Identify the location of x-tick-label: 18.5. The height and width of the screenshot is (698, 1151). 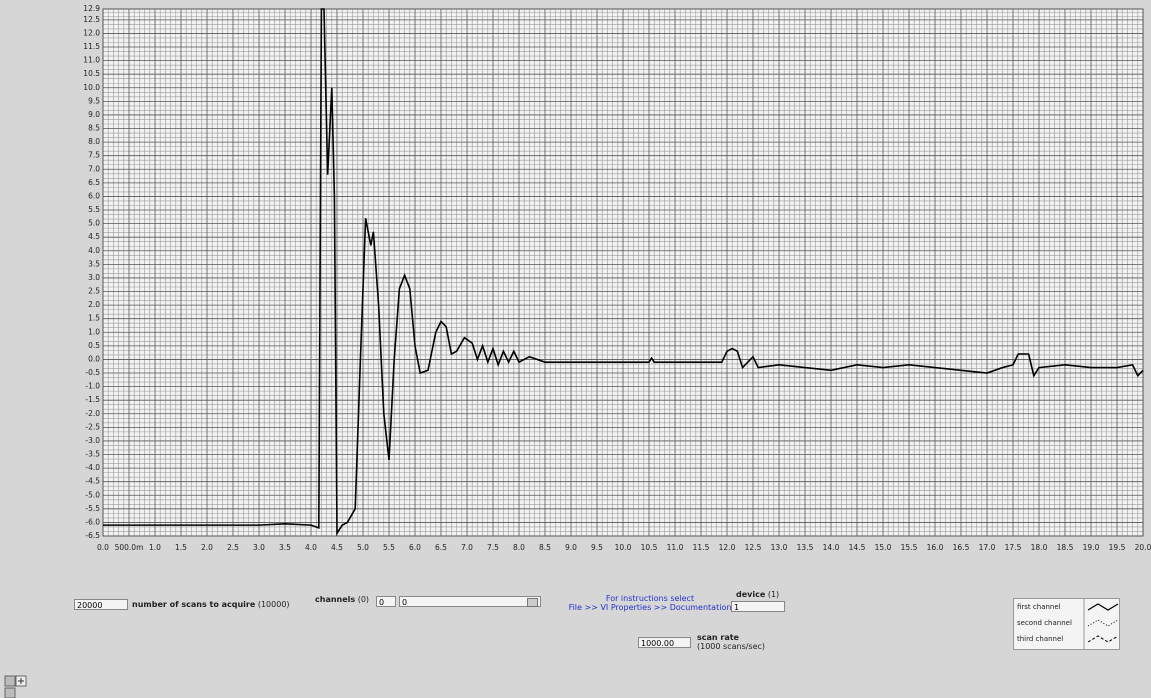
(1065, 547).